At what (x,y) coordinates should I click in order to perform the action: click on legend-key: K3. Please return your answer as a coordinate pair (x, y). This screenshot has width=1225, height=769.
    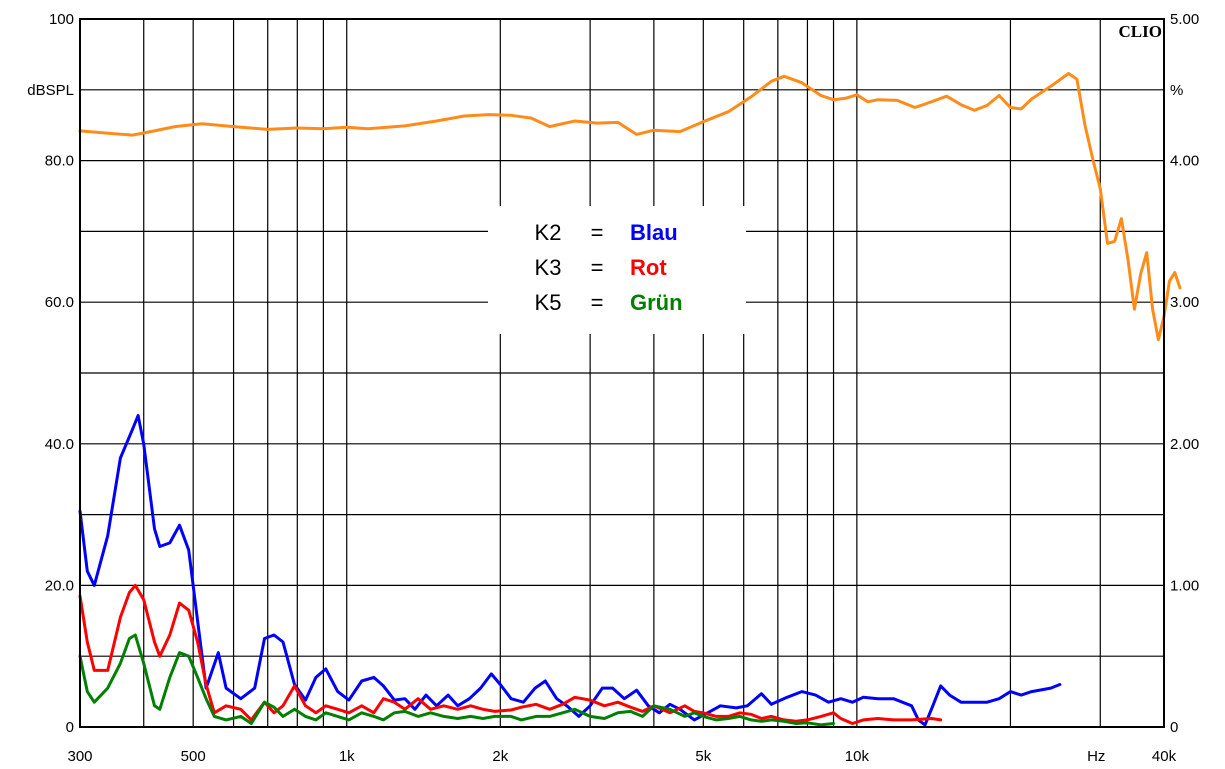
    Looking at the image, I should click on (548, 267).